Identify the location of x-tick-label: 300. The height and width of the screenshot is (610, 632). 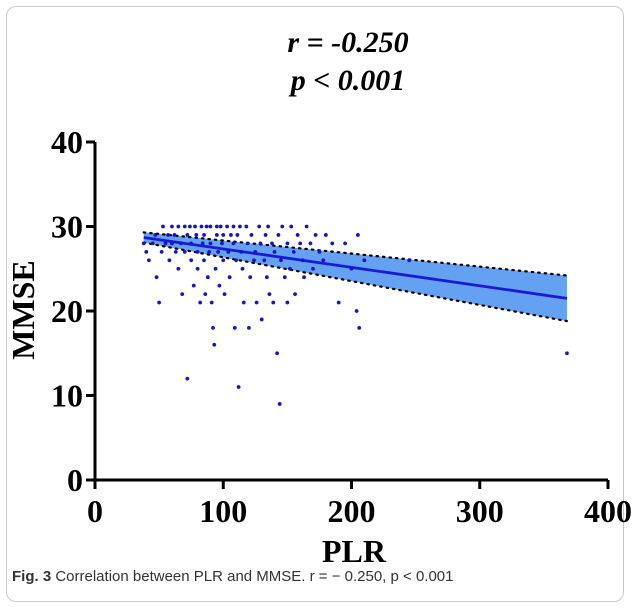
(480, 511).